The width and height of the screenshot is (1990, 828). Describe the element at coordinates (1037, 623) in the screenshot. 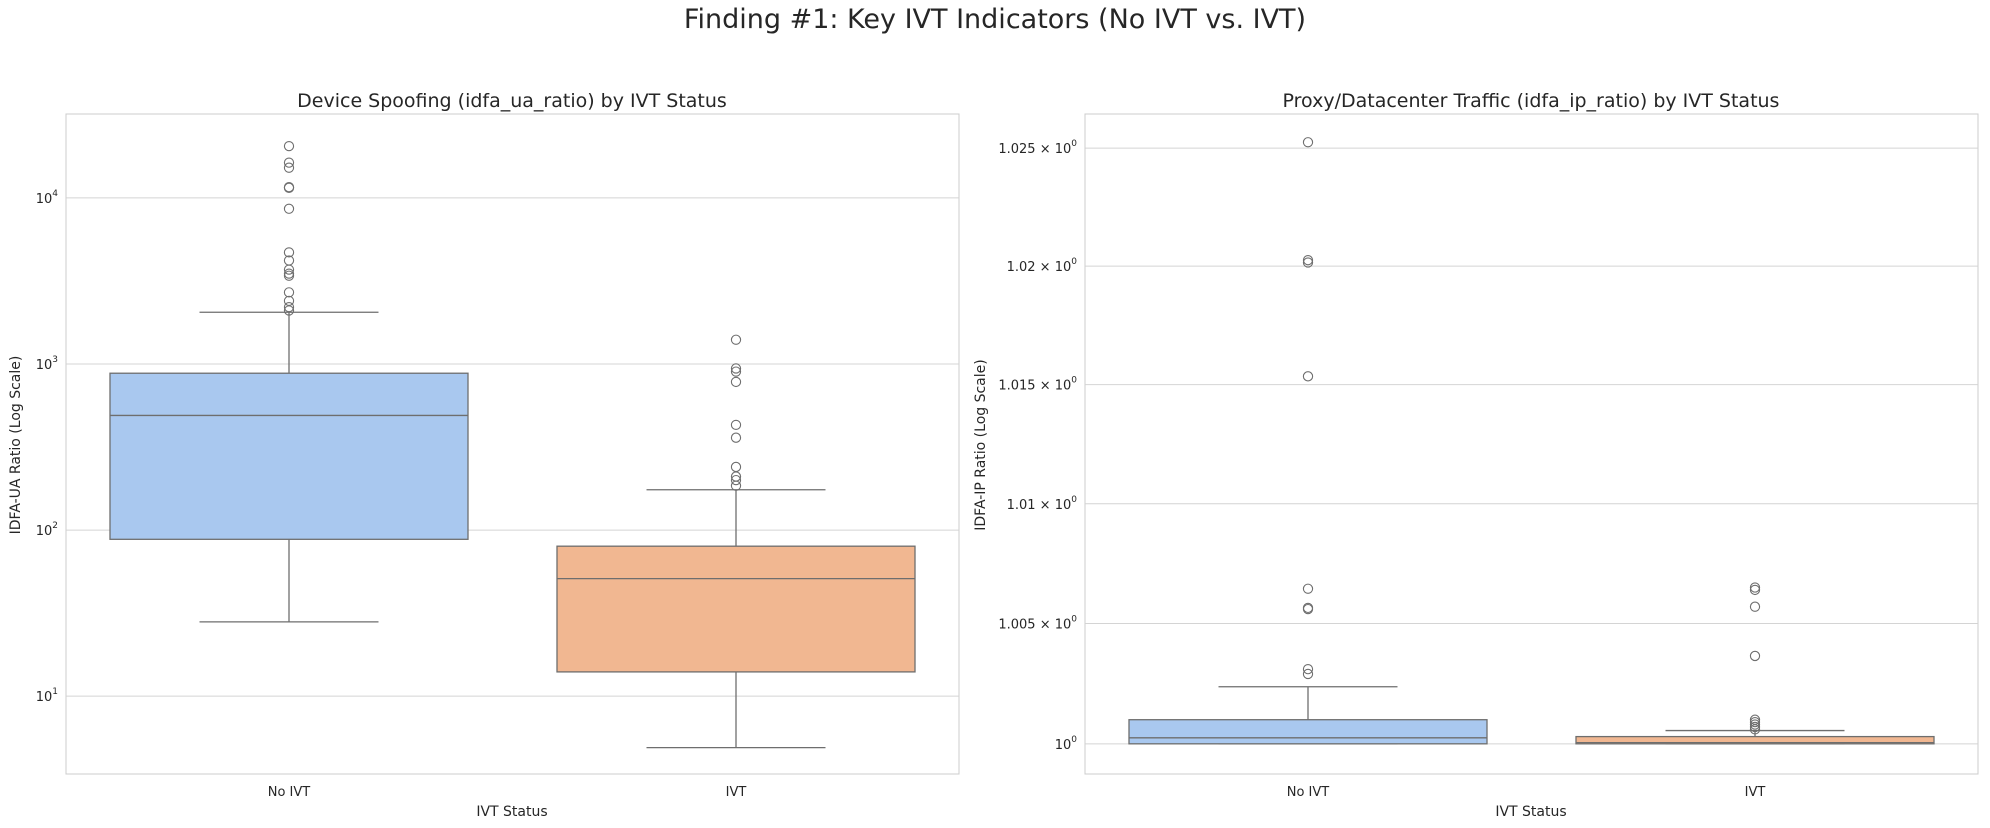

I see `y-tick-label: 1.005 × 100` at that location.